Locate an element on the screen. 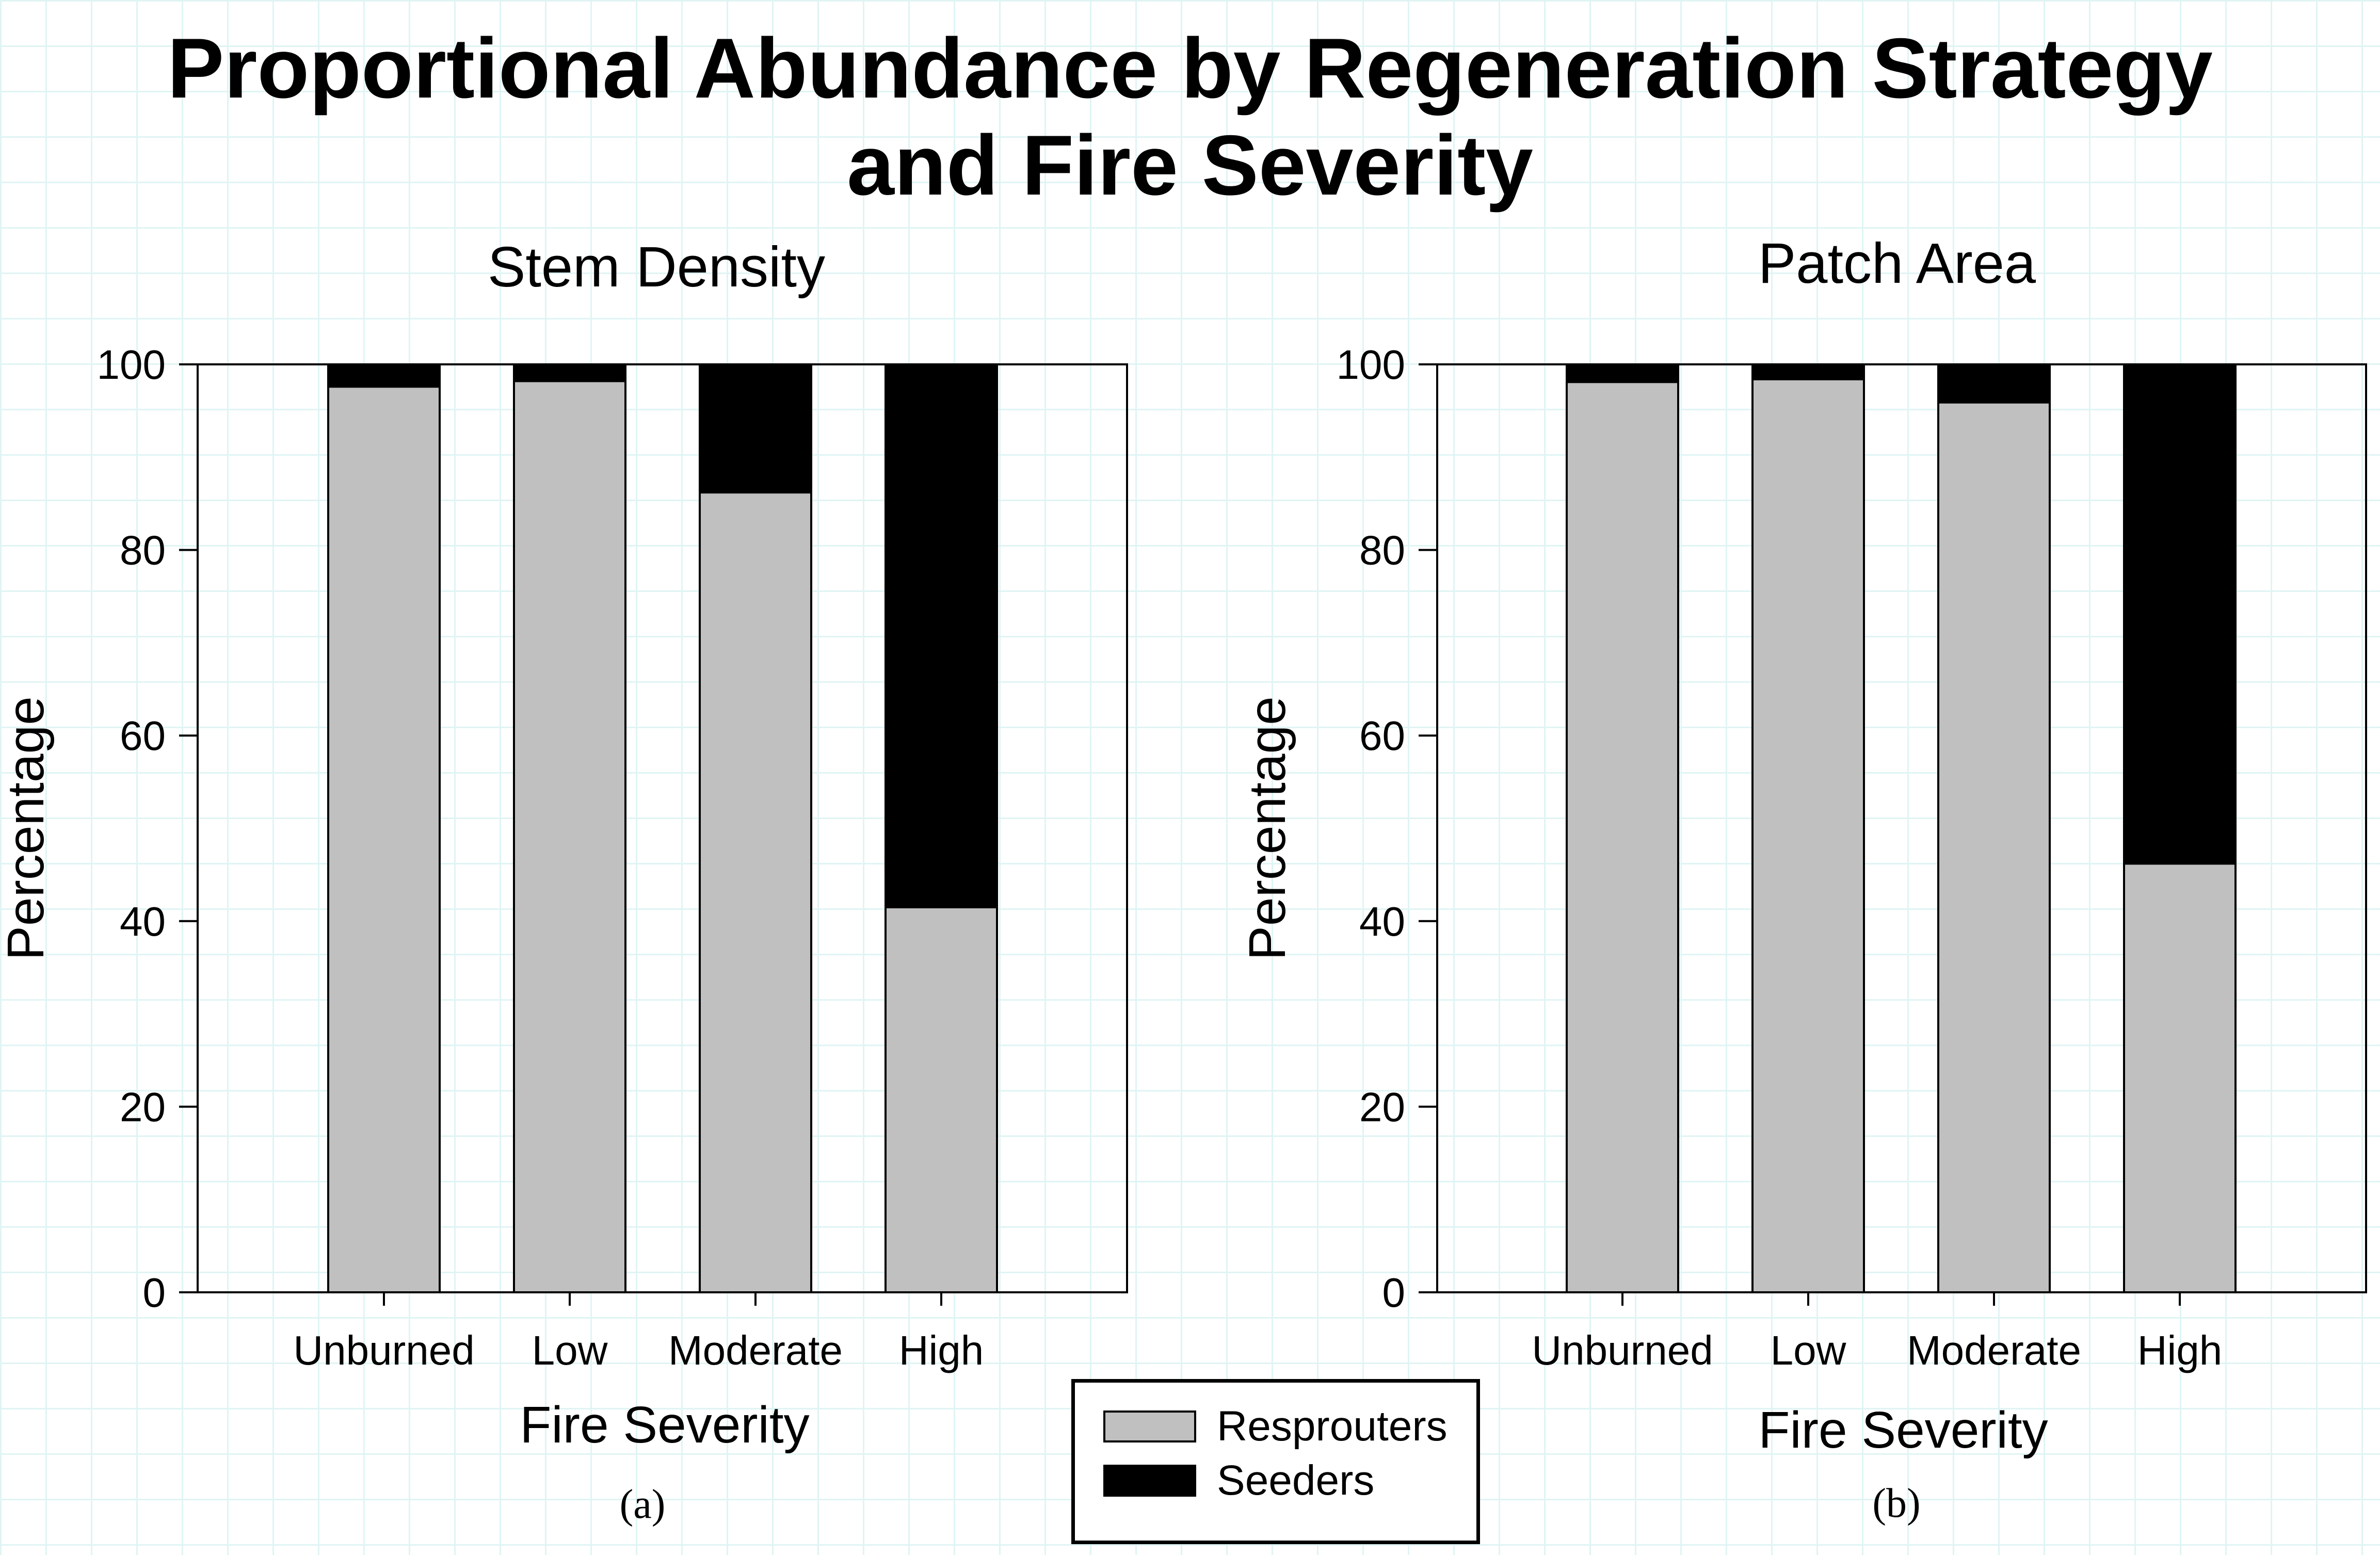 This screenshot has width=2380, height=1555. legend-swatch-resprouters is located at coordinates (1149, 1426).